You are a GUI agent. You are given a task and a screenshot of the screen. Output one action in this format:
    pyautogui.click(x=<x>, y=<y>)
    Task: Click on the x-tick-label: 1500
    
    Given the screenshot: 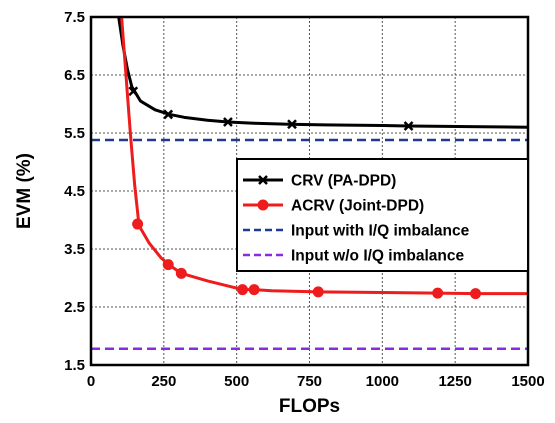 What is the action you would take?
    pyautogui.click(x=527, y=381)
    